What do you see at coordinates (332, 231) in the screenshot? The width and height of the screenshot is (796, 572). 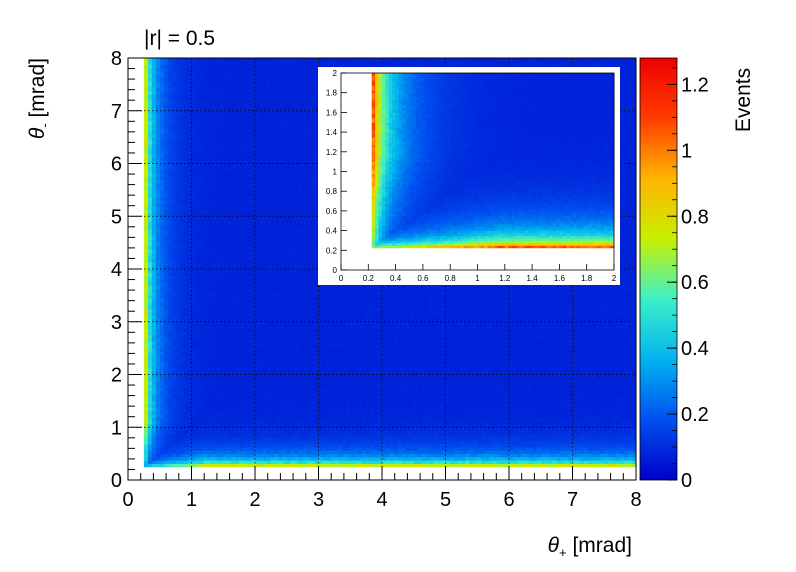 I see `inset-y-tick-label: 0.4` at bounding box center [332, 231].